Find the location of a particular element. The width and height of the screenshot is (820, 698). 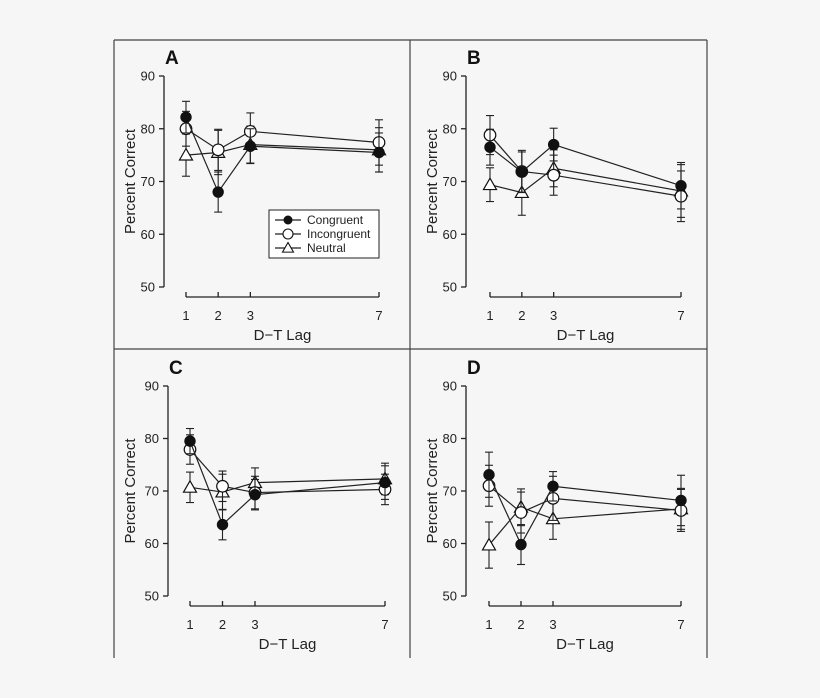

panel-label: D is located at coordinates (474, 368).